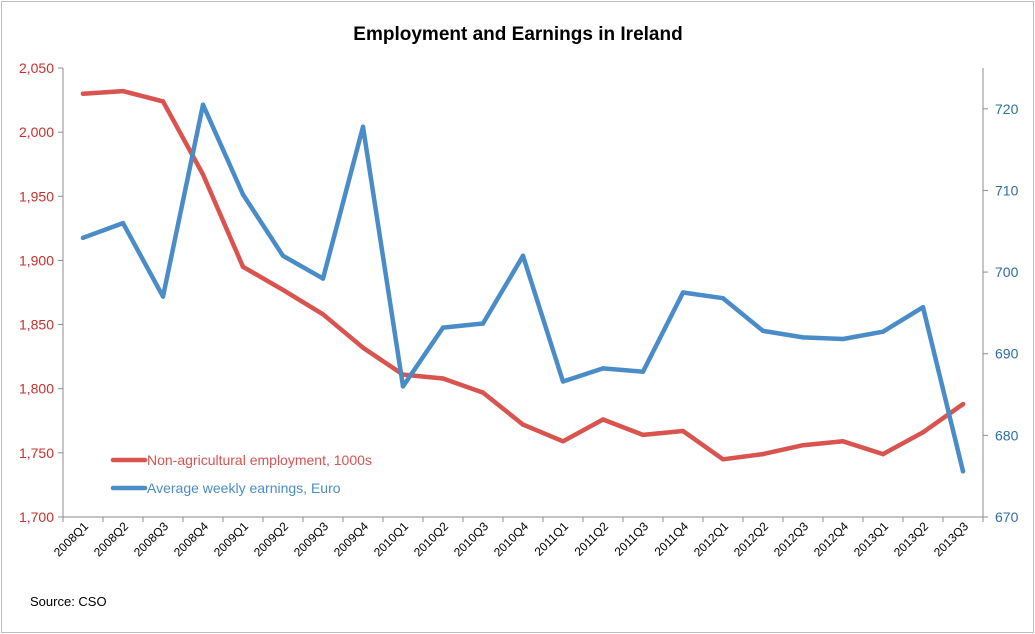 This screenshot has width=1035, height=634. What do you see at coordinates (1007, 109) in the screenshot?
I see `y-right-tick-label: 720` at bounding box center [1007, 109].